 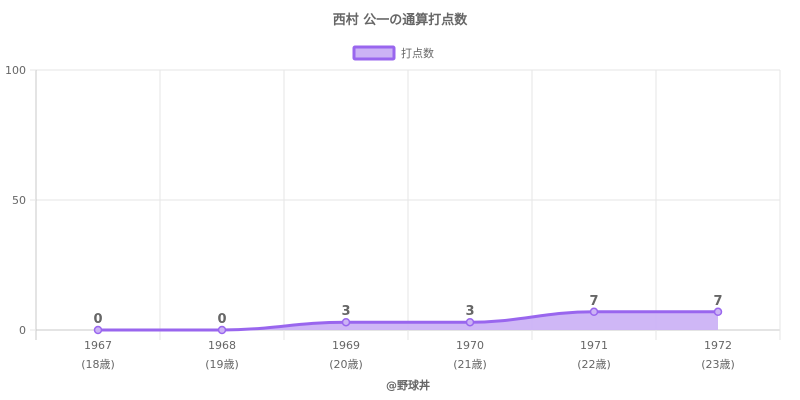 What do you see at coordinates (346, 364) in the screenshot?
I see `x-tick-sublabel: (20歳)` at bounding box center [346, 364].